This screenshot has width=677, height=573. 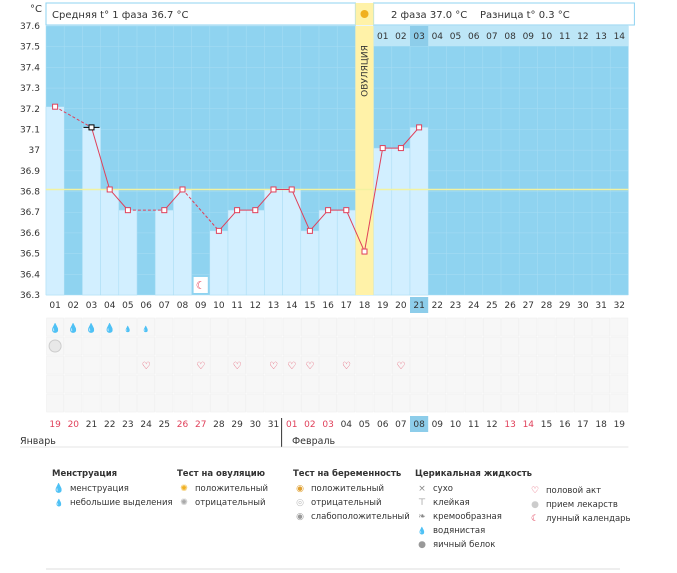 I want to click on legend-spotting-item: 💧 небольшие выделения, so click(x=112, y=503).